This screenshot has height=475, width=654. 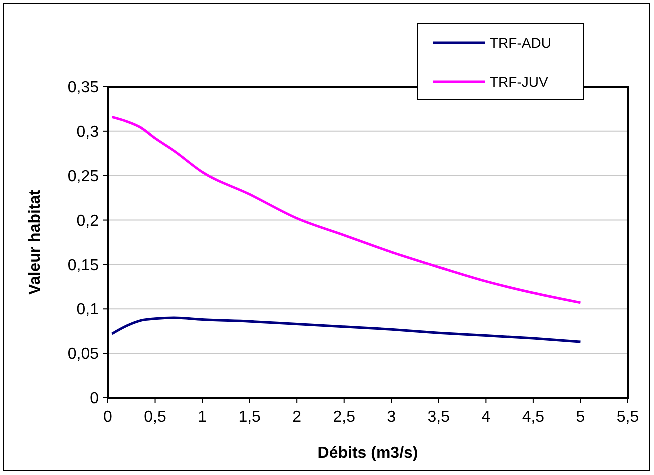 I want to click on x-tick-label: 3,5, so click(x=439, y=417).